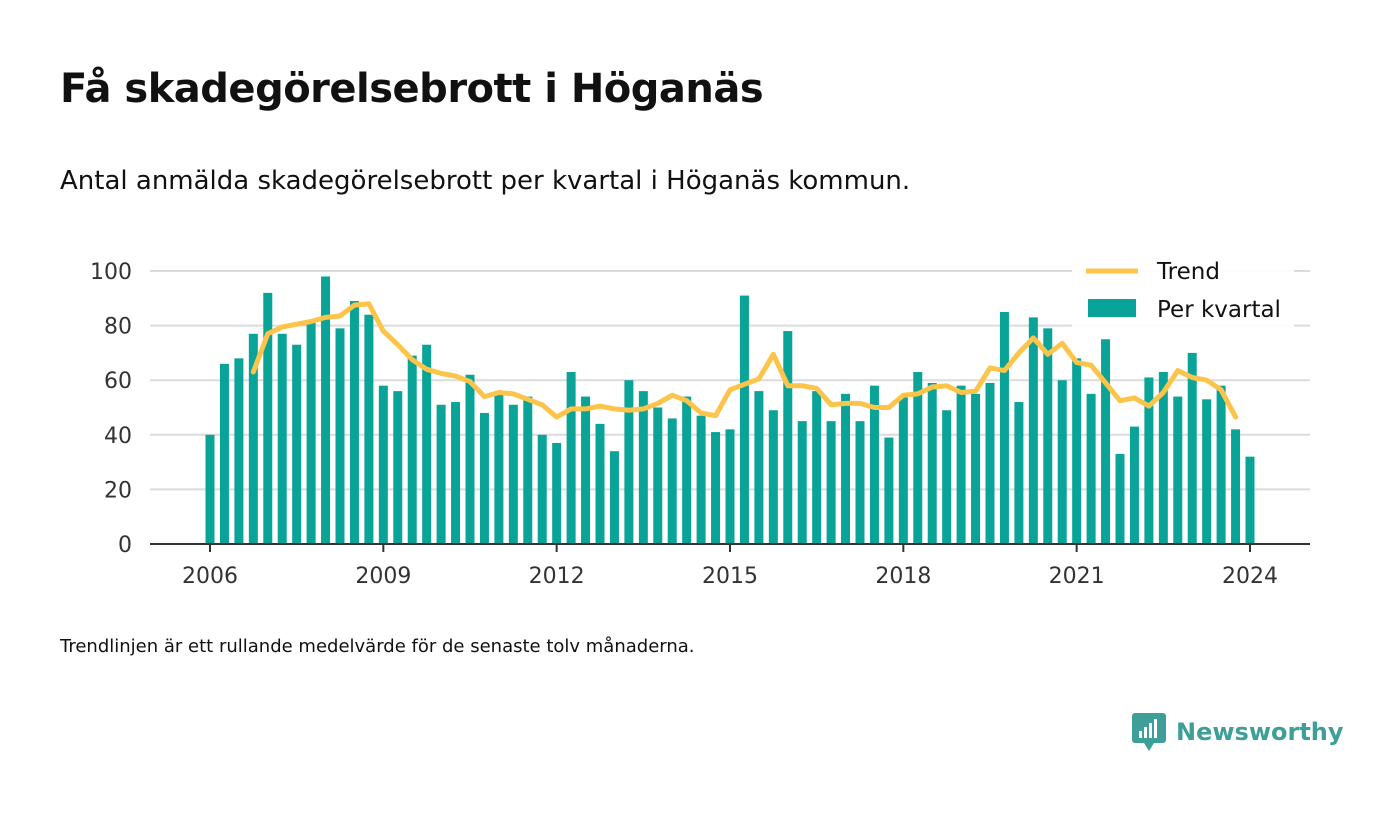 The height and width of the screenshot is (813, 1400). I want to click on brand-logo: Newsworthy, so click(1238, 732).